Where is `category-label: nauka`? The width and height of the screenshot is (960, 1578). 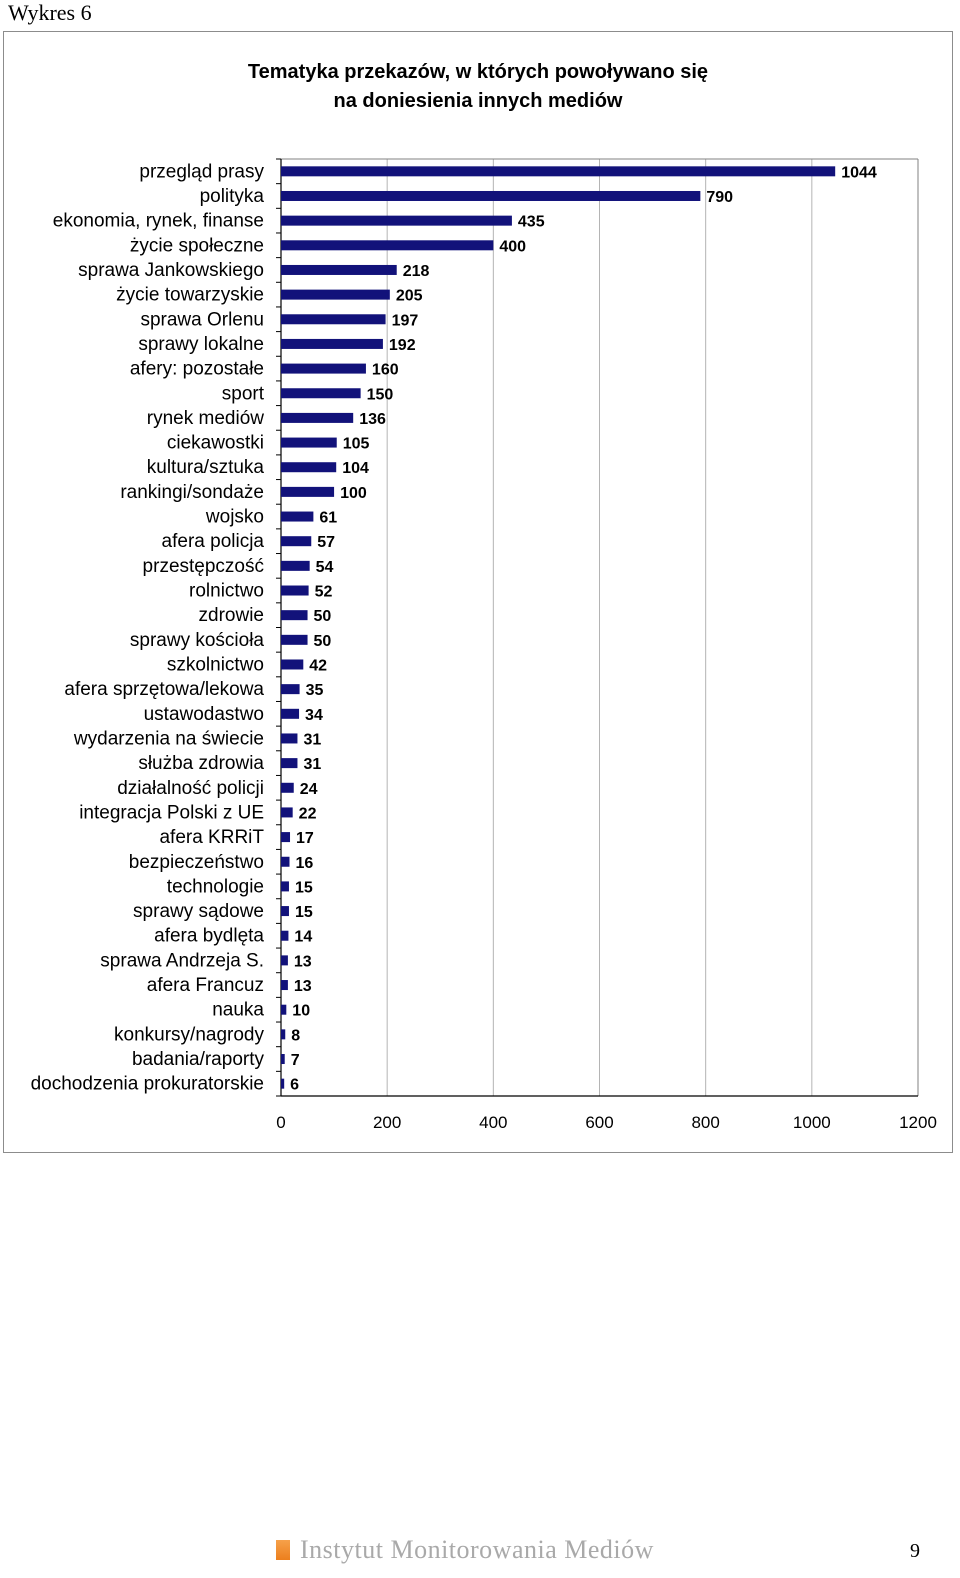
category-label: nauka is located at coordinates (238, 1010).